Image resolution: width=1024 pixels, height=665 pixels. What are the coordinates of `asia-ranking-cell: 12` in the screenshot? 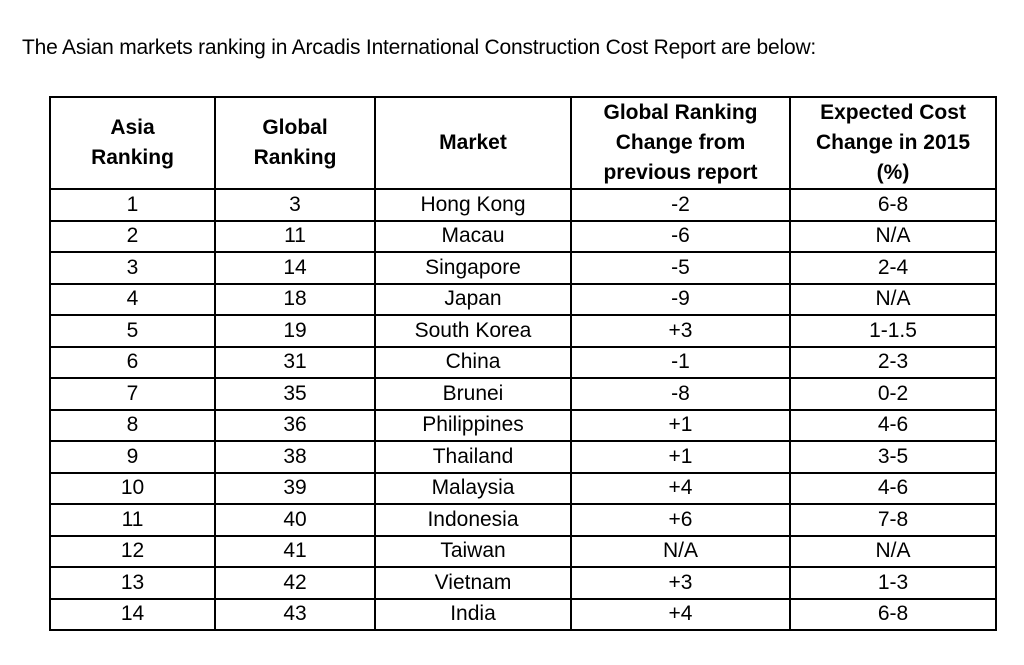 It's located at (132, 551).